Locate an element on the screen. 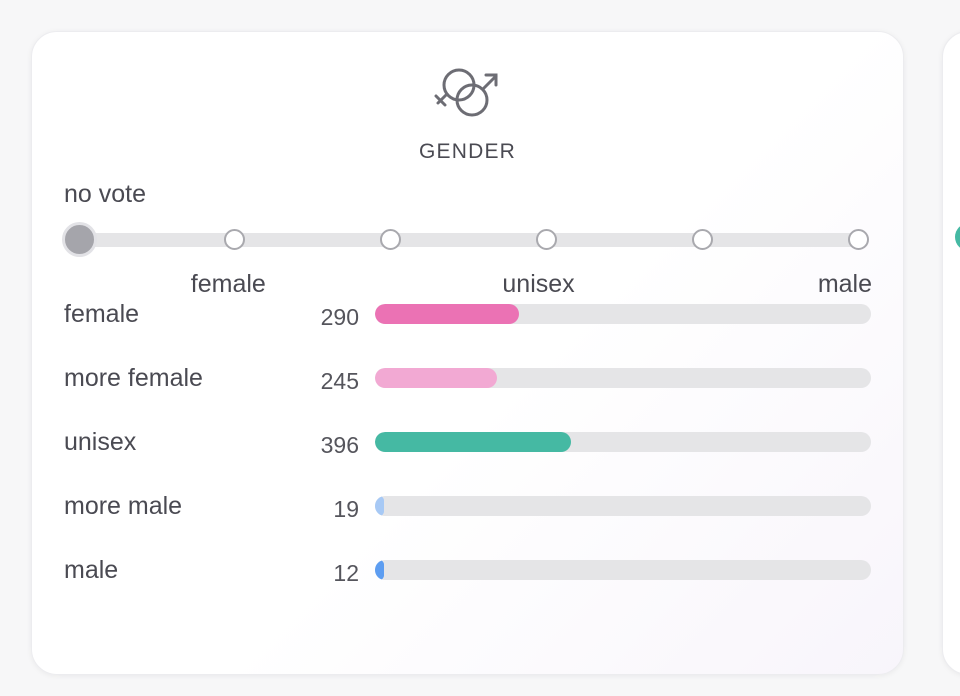 This screenshot has height=696, width=960. card-title: GENDER is located at coordinates (467, 151).